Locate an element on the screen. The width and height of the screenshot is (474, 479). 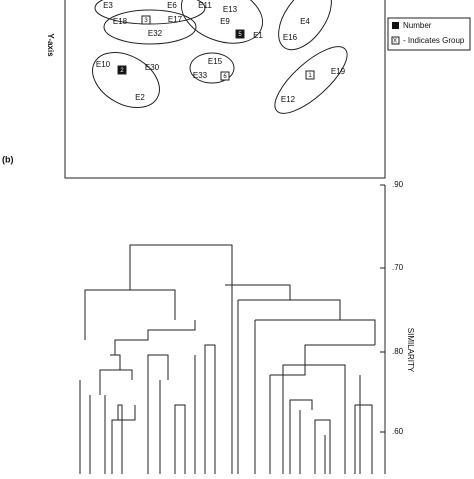
point-label: E6 is located at coordinates (172, 5).